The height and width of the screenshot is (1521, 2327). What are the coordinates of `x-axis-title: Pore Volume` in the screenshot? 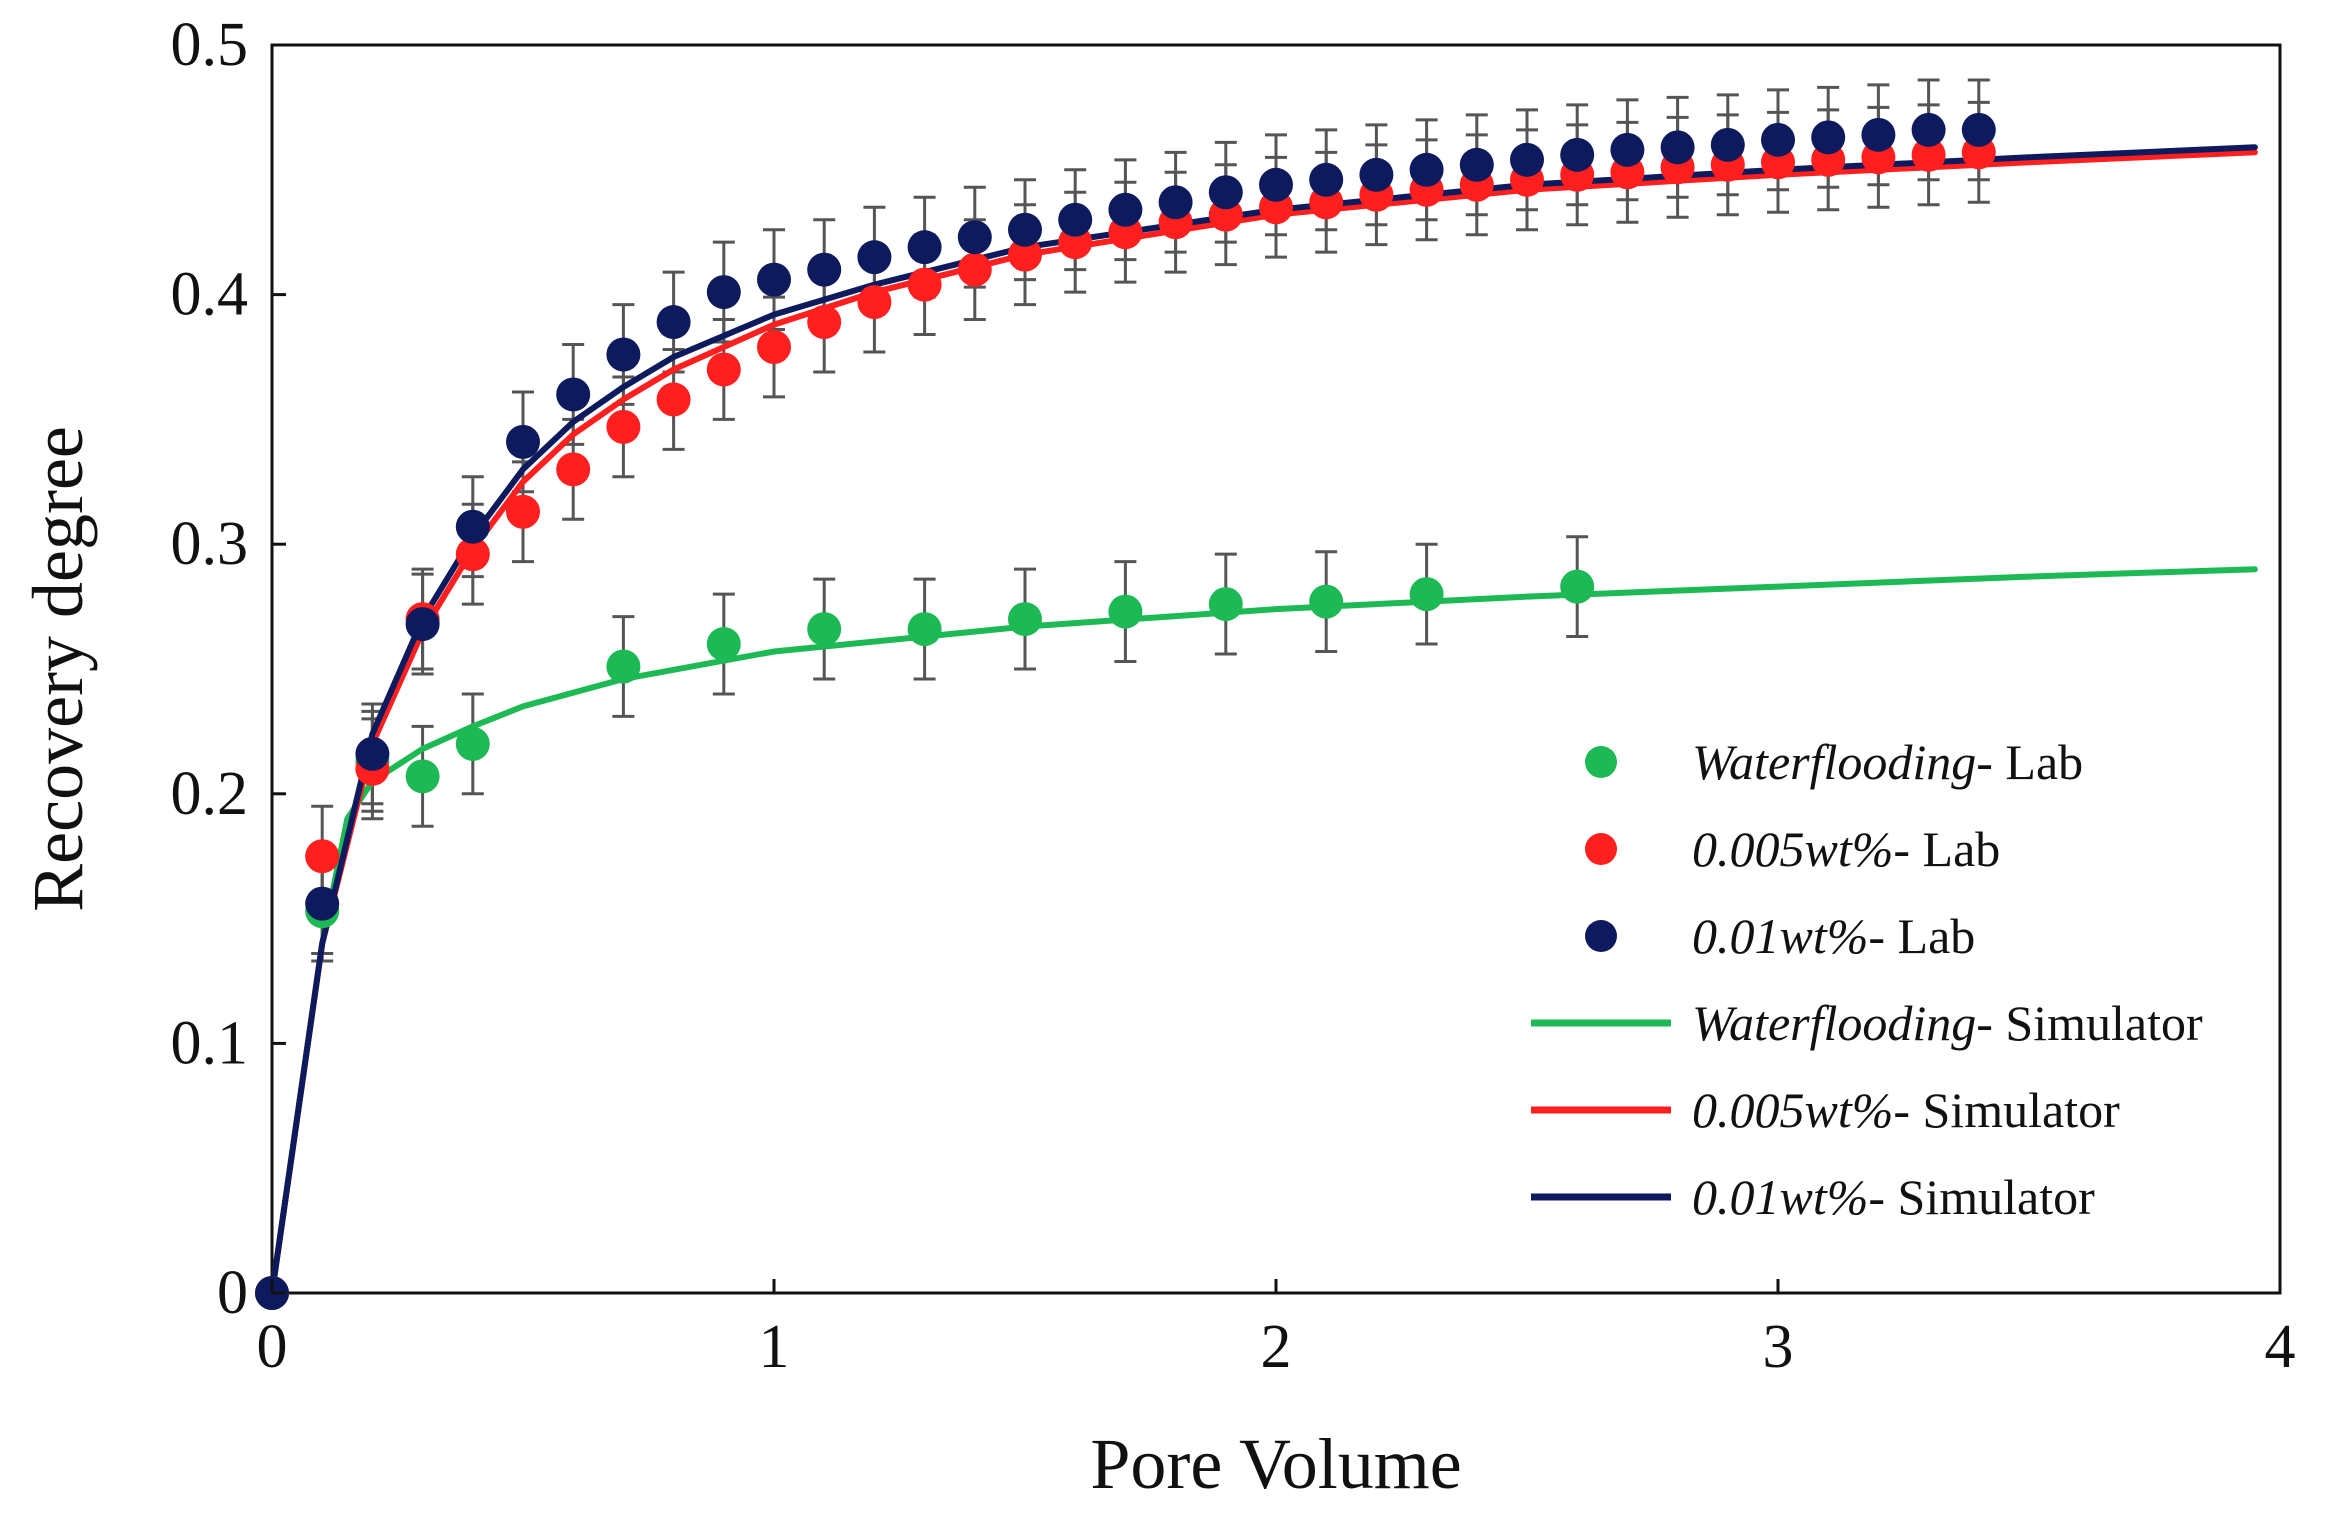 It's located at (1275, 1464).